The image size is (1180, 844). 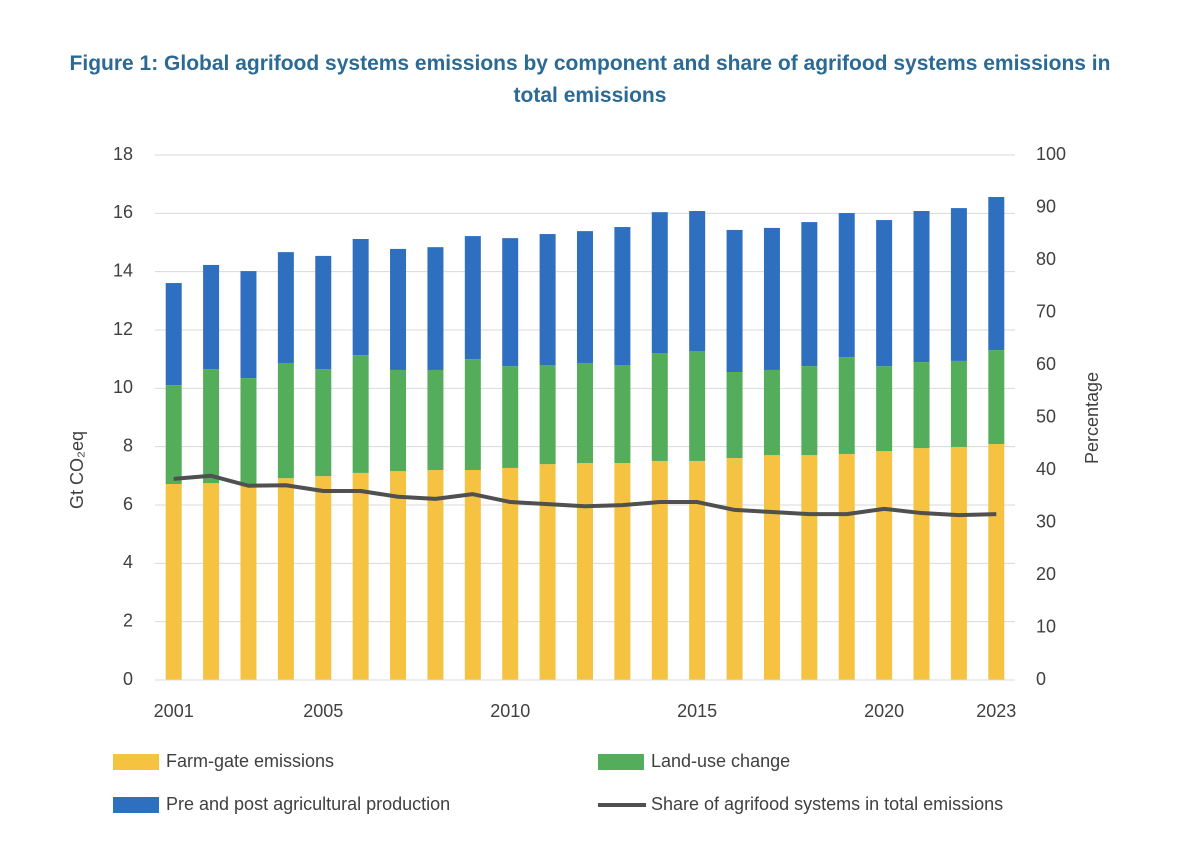 I want to click on y2-tick-label: 80, so click(x=1046, y=259).